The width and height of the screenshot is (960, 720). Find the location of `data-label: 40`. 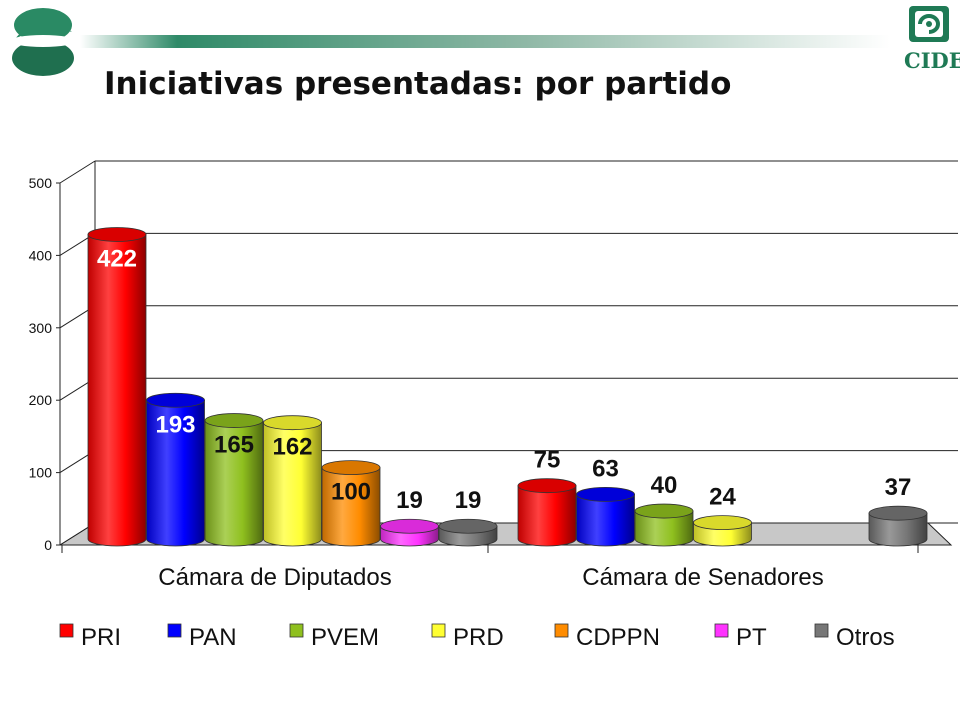

data-label: 40 is located at coordinates (664, 485).